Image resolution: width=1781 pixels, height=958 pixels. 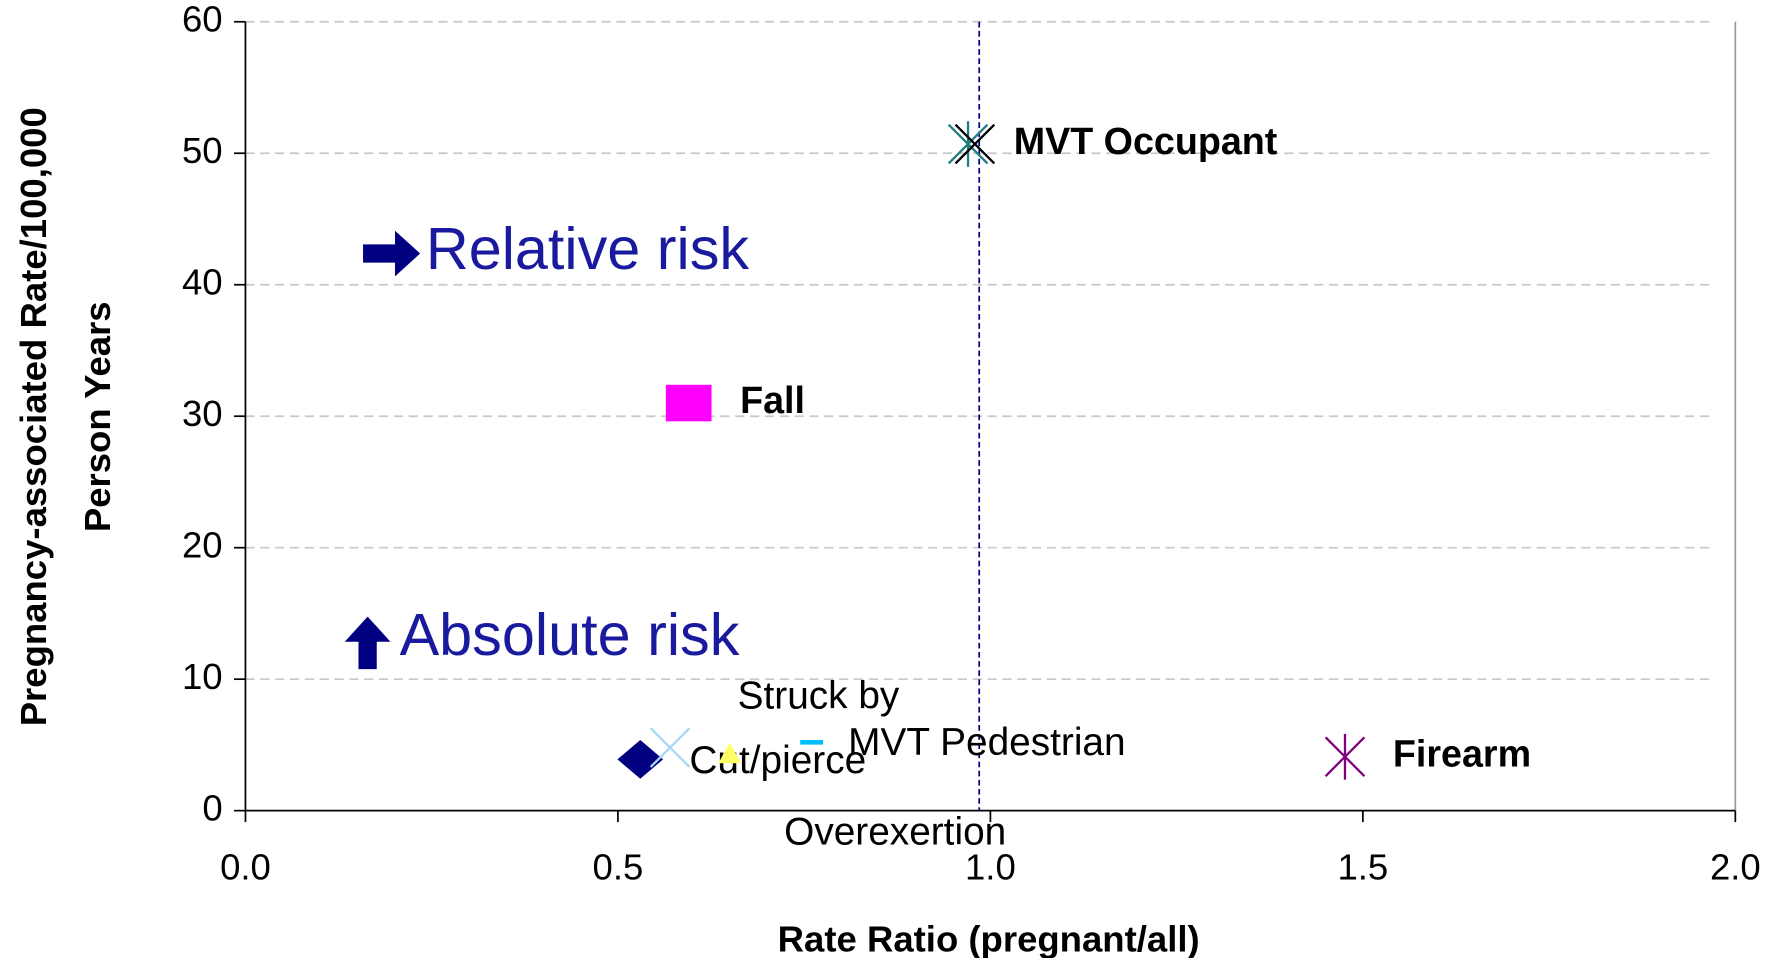 What do you see at coordinates (1146, 141) in the screenshot?
I see `point-label: MVT Occupant` at bounding box center [1146, 141].